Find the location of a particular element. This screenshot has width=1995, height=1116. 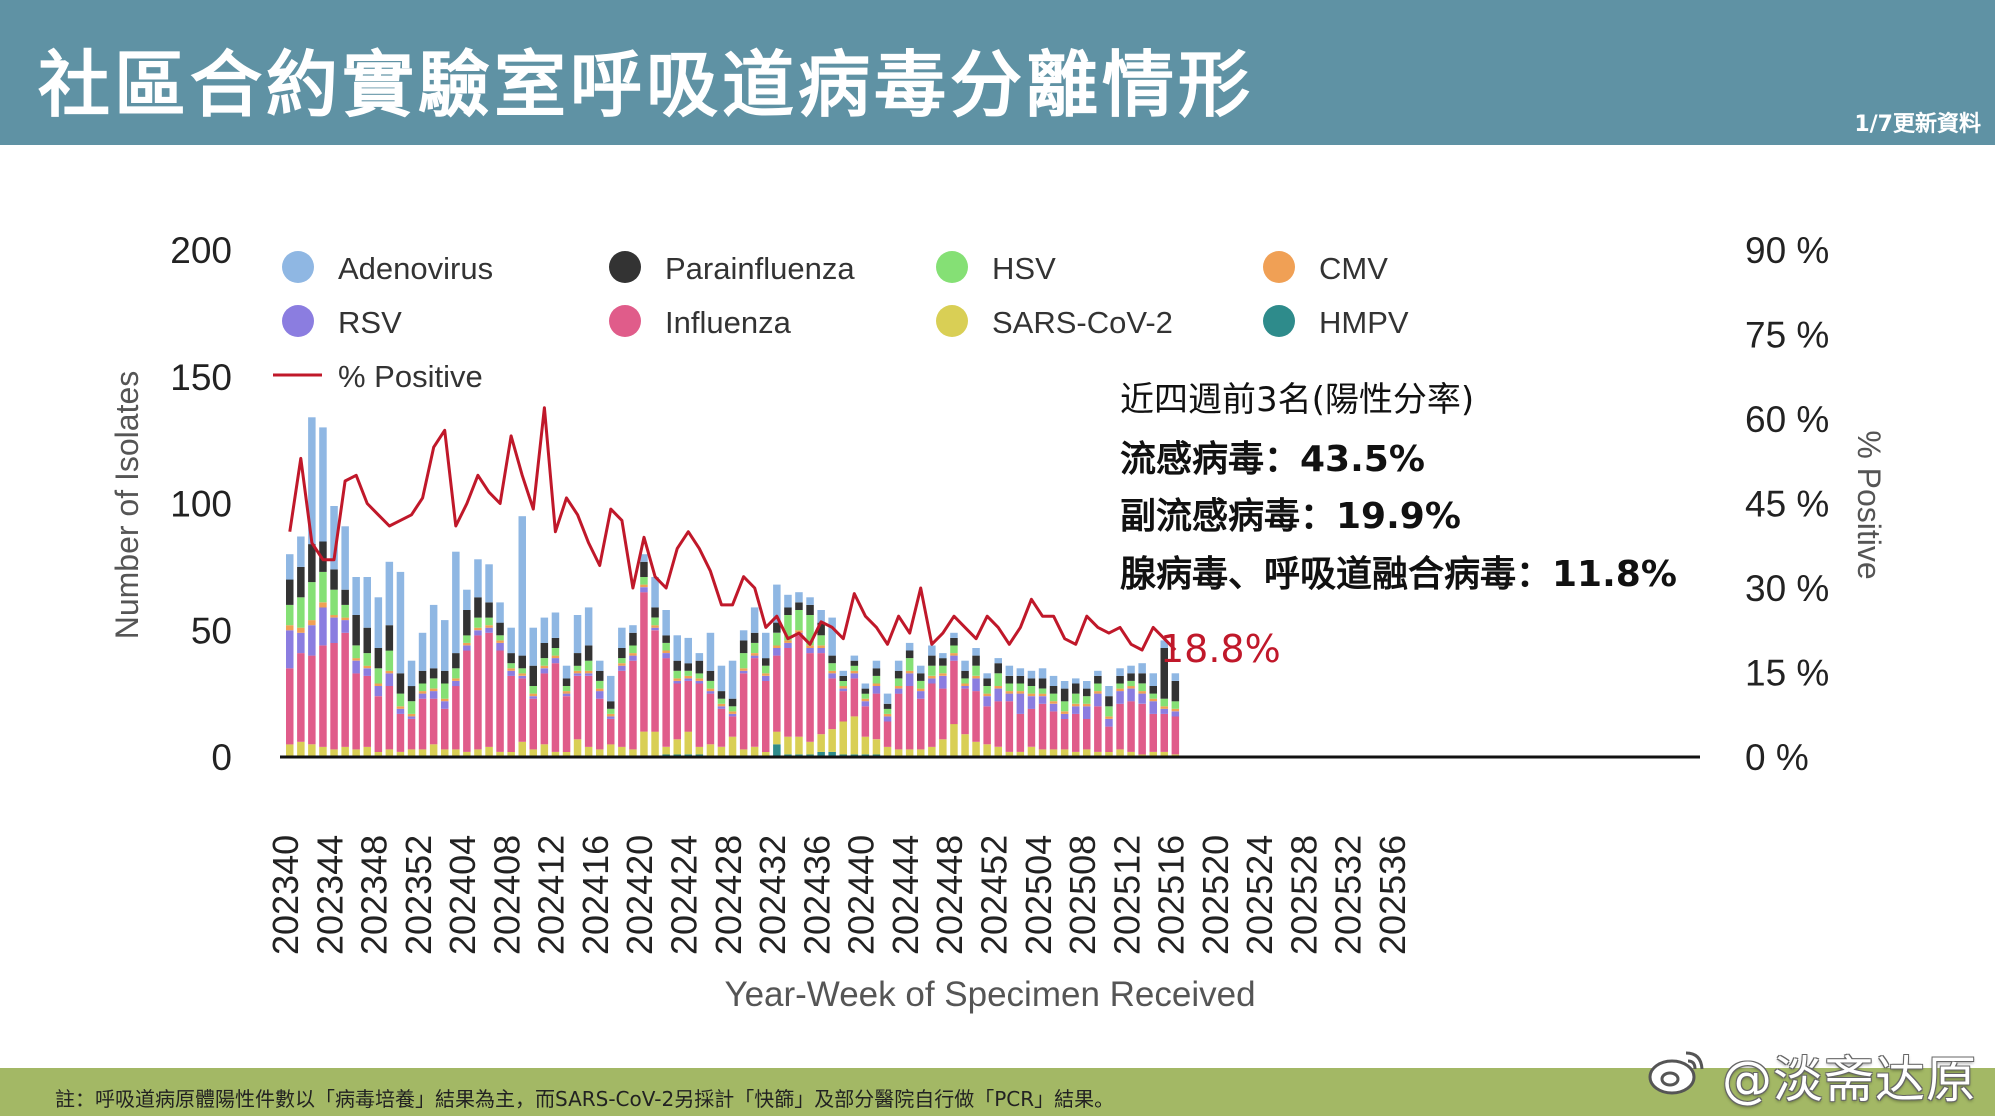

x-tick-label: 202516 is located at coordinates (1171, 895).